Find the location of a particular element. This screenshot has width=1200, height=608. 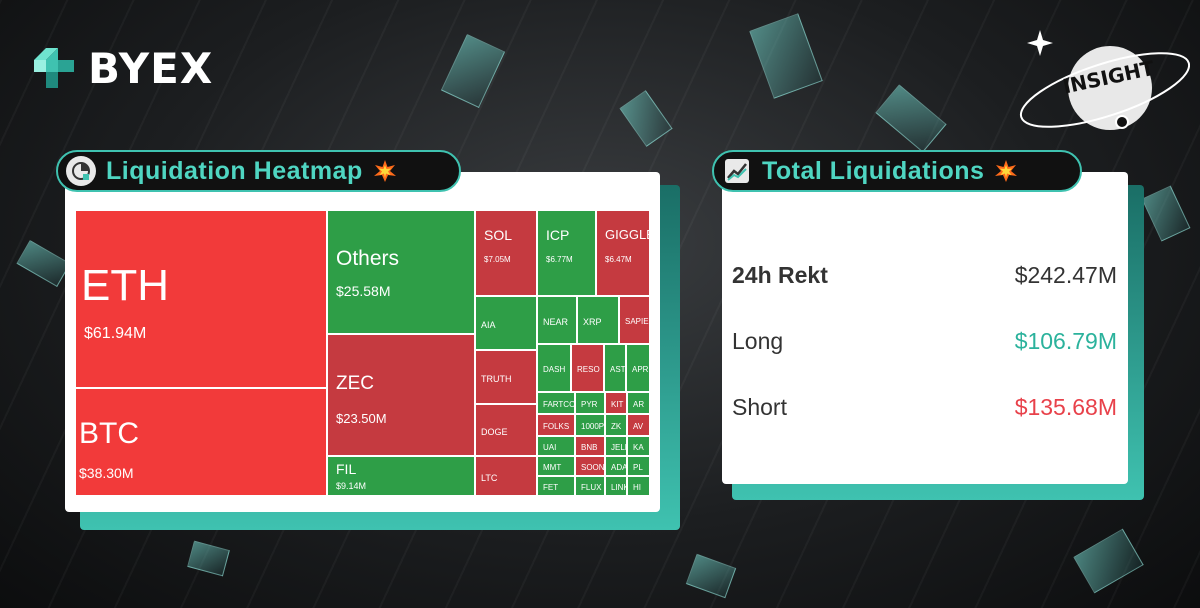

tile-symbol: XRP is located at coordinates (592, 321).